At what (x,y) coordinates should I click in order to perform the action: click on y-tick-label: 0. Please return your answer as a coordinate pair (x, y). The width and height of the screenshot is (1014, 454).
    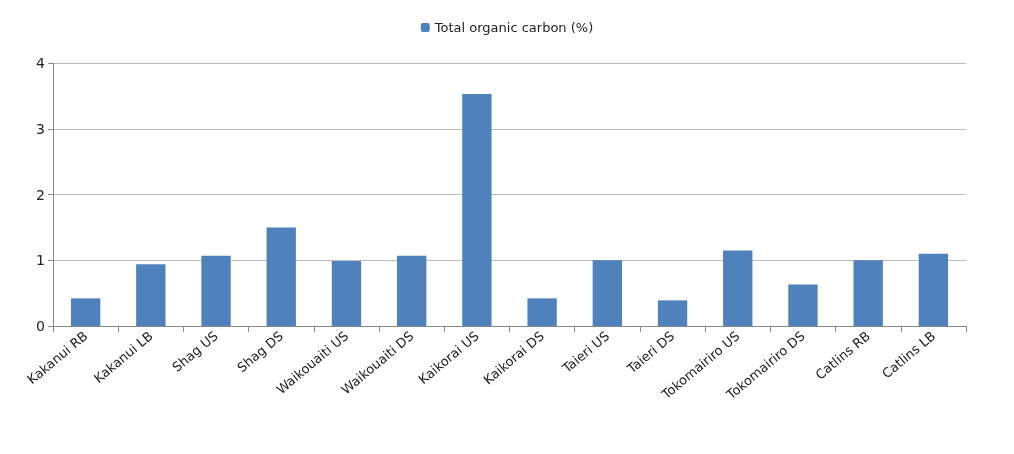
    Looking at the image, I should click on (40, 326).